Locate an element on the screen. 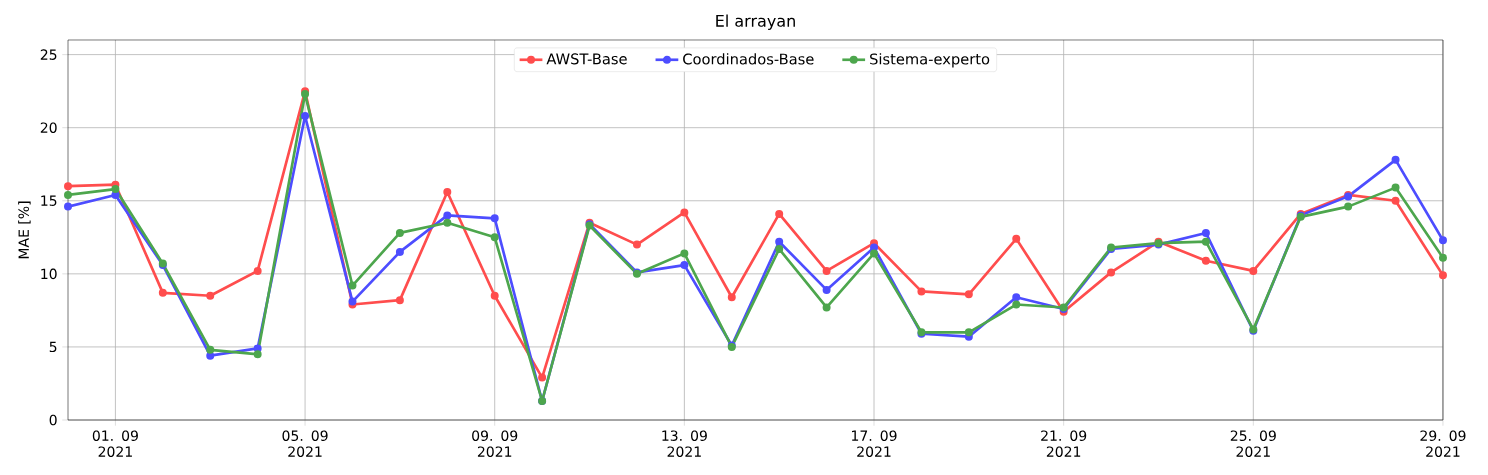  x-tick-label: 13. 09 2021 is located at coordinates (684, 443).